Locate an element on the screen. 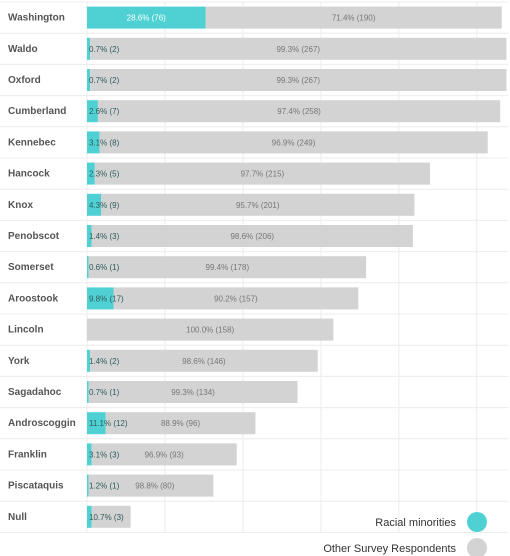 This screenshot has width=510, height=556. legend-label-racial-minorities: Racial minorities is located at coordinates (415, 523).